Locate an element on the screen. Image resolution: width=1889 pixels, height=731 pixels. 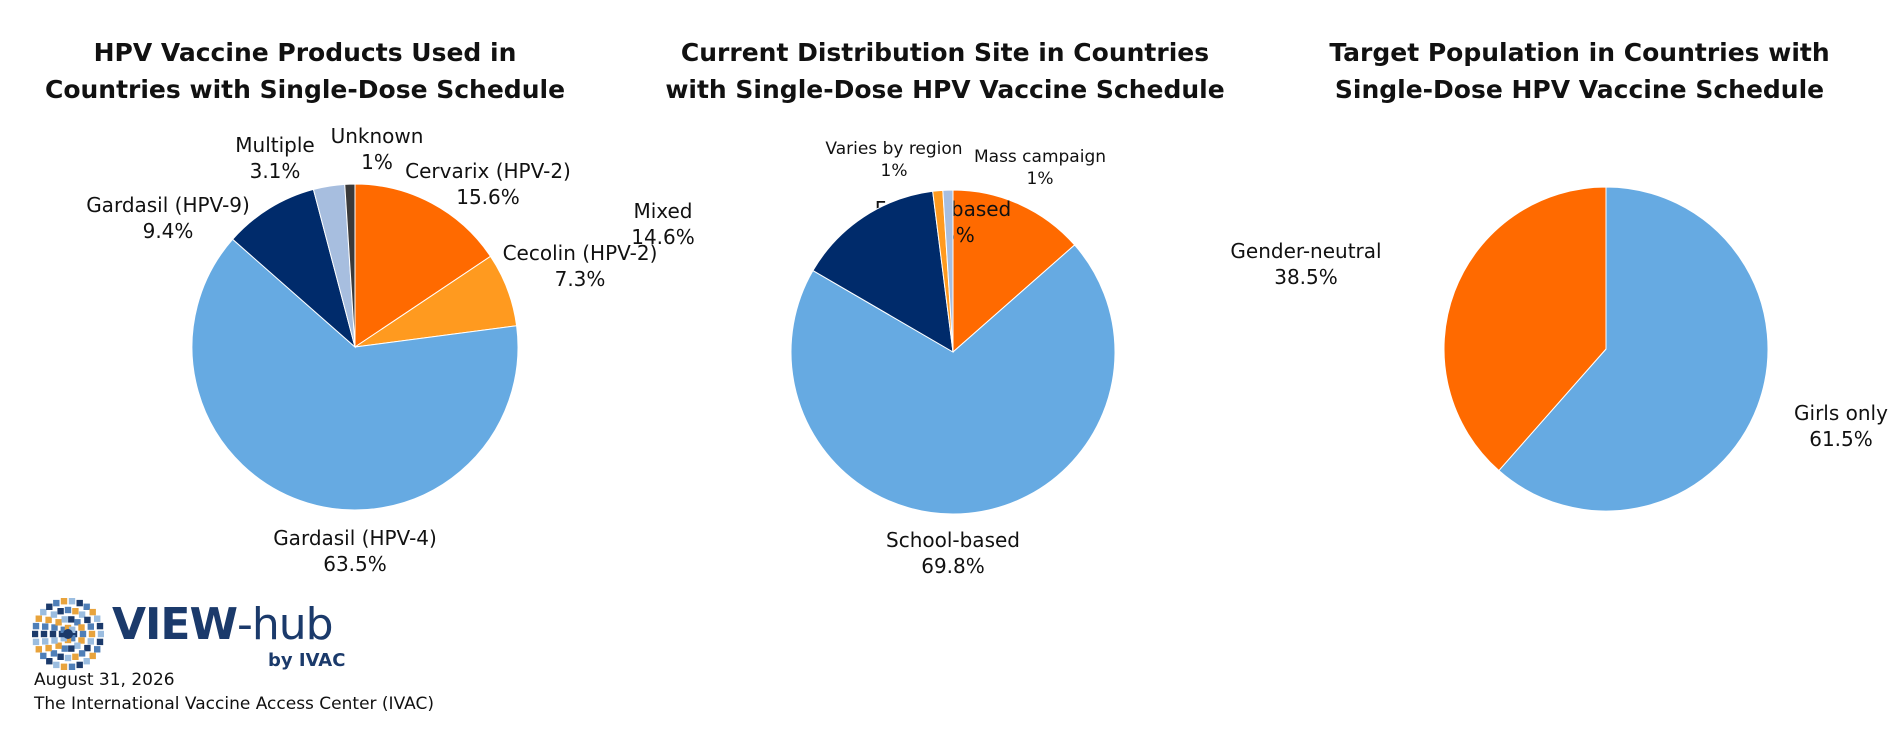
slice-label-unknown: Unknown 1% is located at coordinates (377, 149).